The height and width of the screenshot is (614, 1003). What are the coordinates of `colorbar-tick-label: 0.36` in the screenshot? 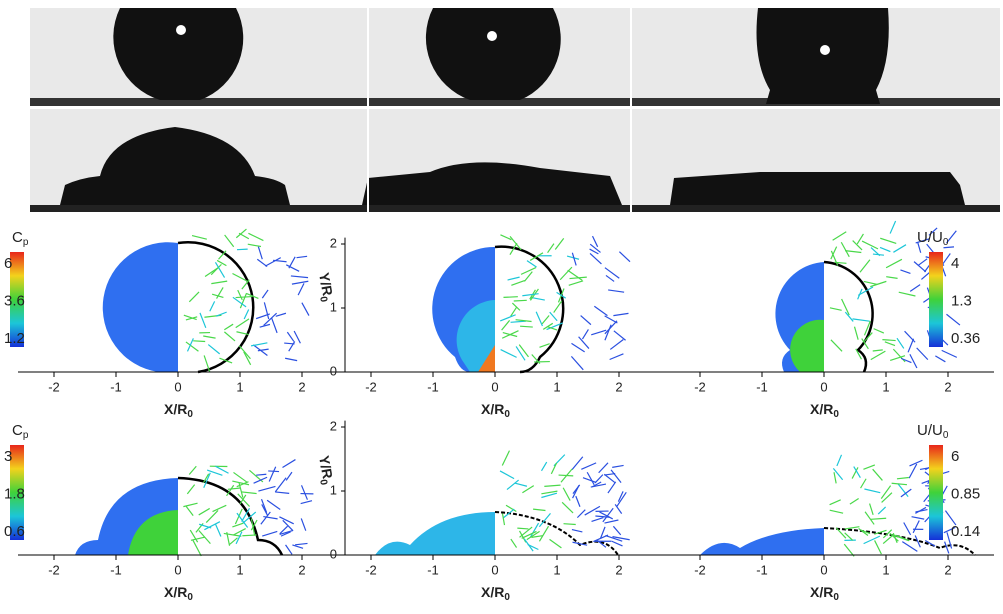 It's located at (965, 338).